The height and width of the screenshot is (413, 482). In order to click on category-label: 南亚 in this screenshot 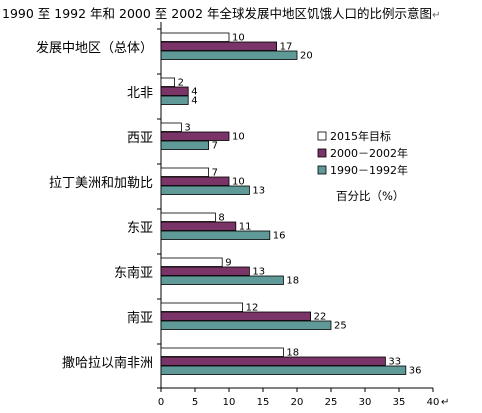, I will do `click(140, 318)`.